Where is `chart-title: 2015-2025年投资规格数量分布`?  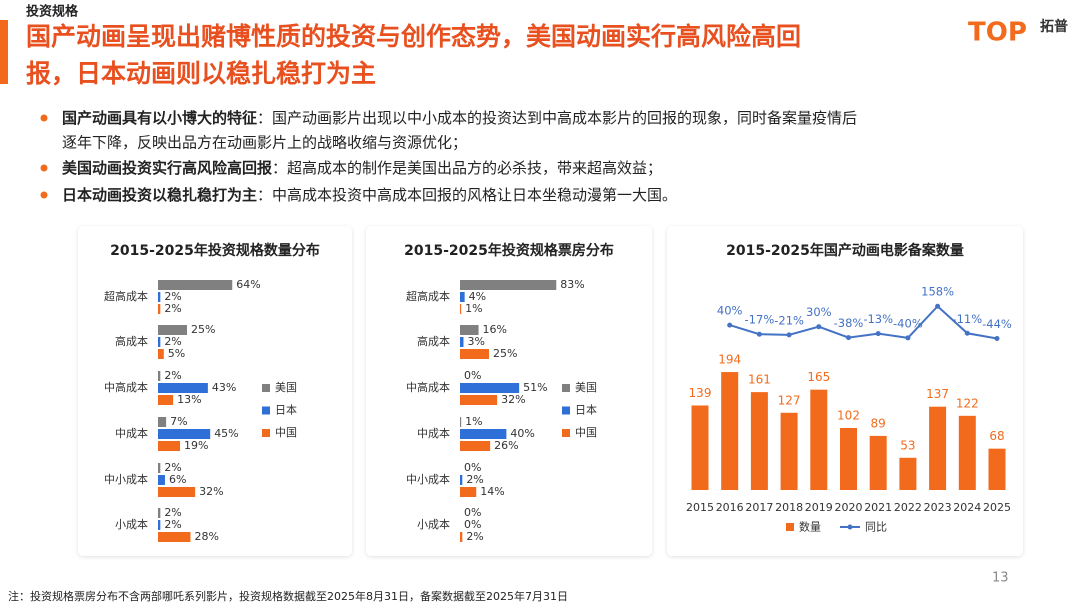 chart-title: 2015-2025年投资规格数量分布 is located at coordinates (215, 250).